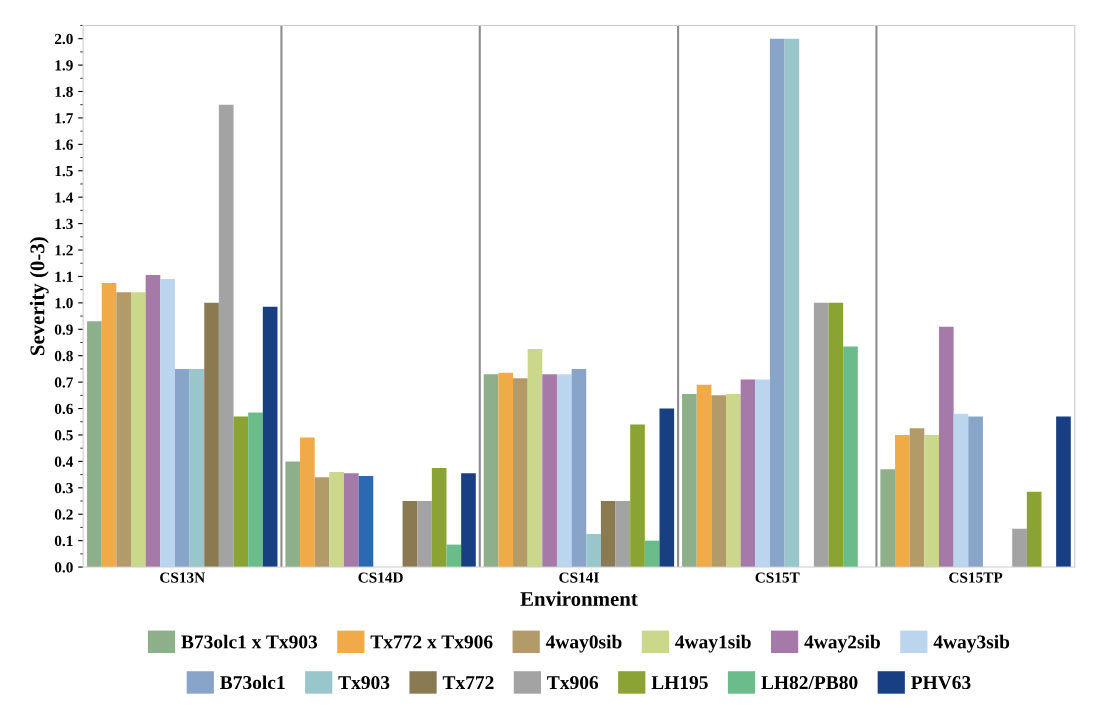  Describe the element at coordinates (63, 488) in the screenshot. I see `y-tick-label: 0.3` at that location.